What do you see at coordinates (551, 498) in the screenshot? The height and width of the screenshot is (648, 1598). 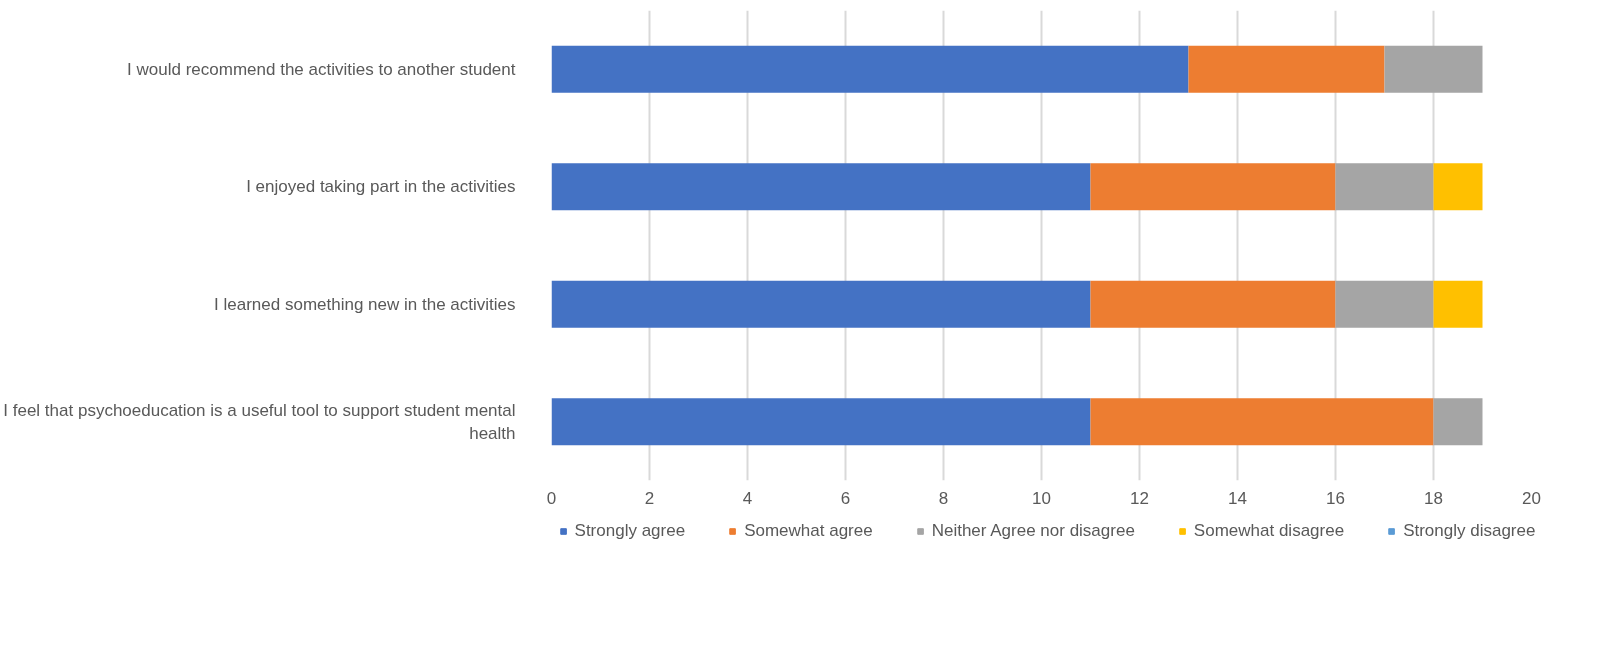 I see `x-tick-label: 0` at bounding box center [551, 498].